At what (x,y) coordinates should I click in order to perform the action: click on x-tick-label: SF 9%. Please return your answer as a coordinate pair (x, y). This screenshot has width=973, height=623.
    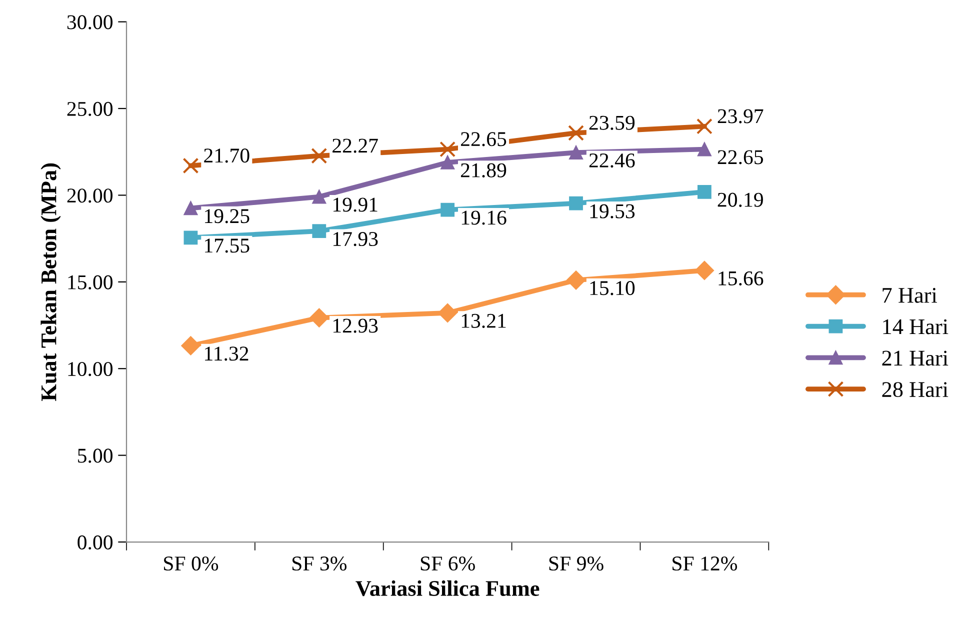
    Looking at the image, I should click on (576, 563).